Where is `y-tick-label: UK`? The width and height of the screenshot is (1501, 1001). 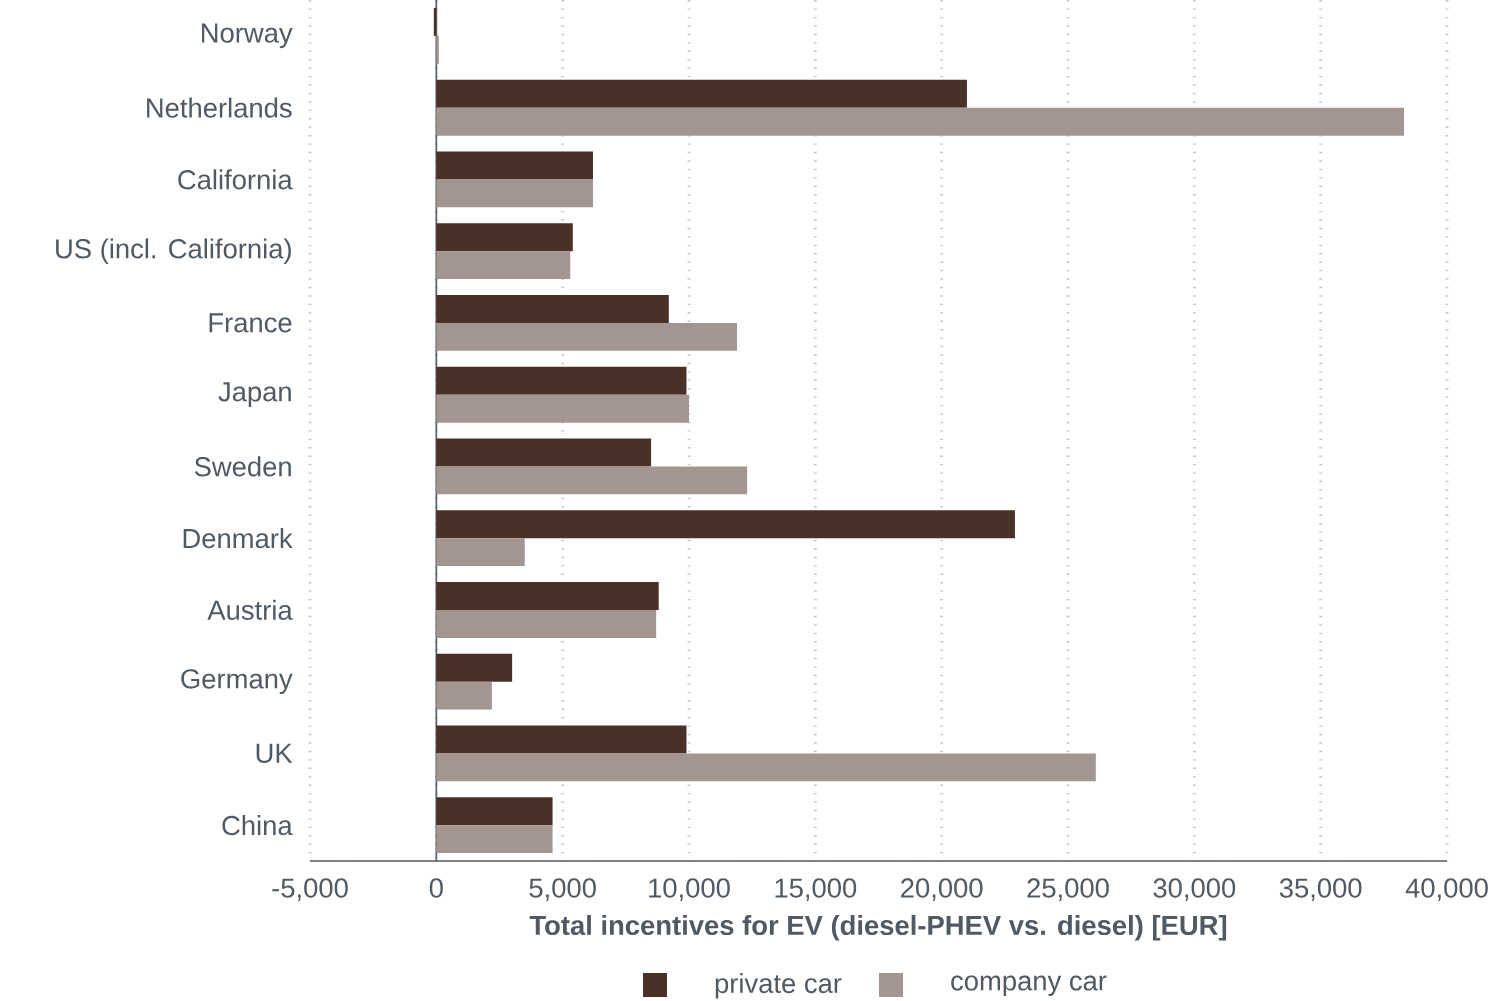 y-tick-label: UK is located at coordinates (274, 753).